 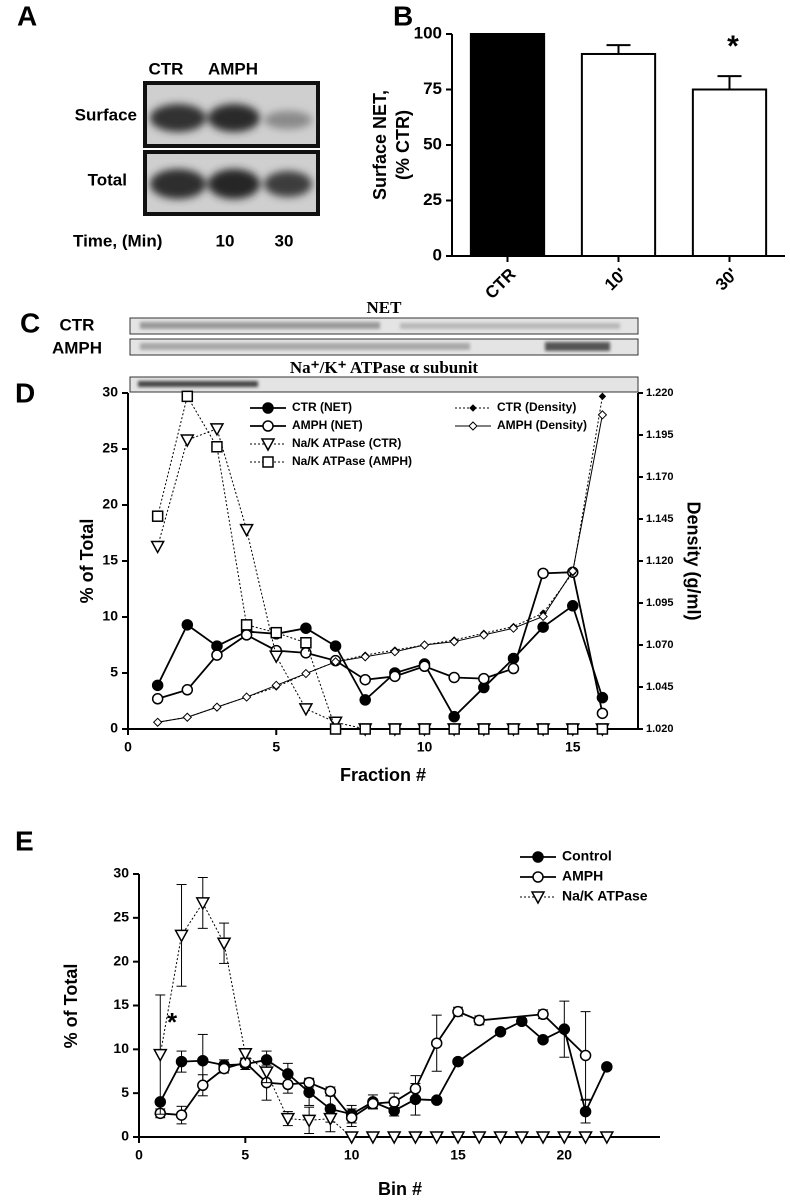 I want to click on y2-tick-label: 1.195, so click(x=660, y=435).